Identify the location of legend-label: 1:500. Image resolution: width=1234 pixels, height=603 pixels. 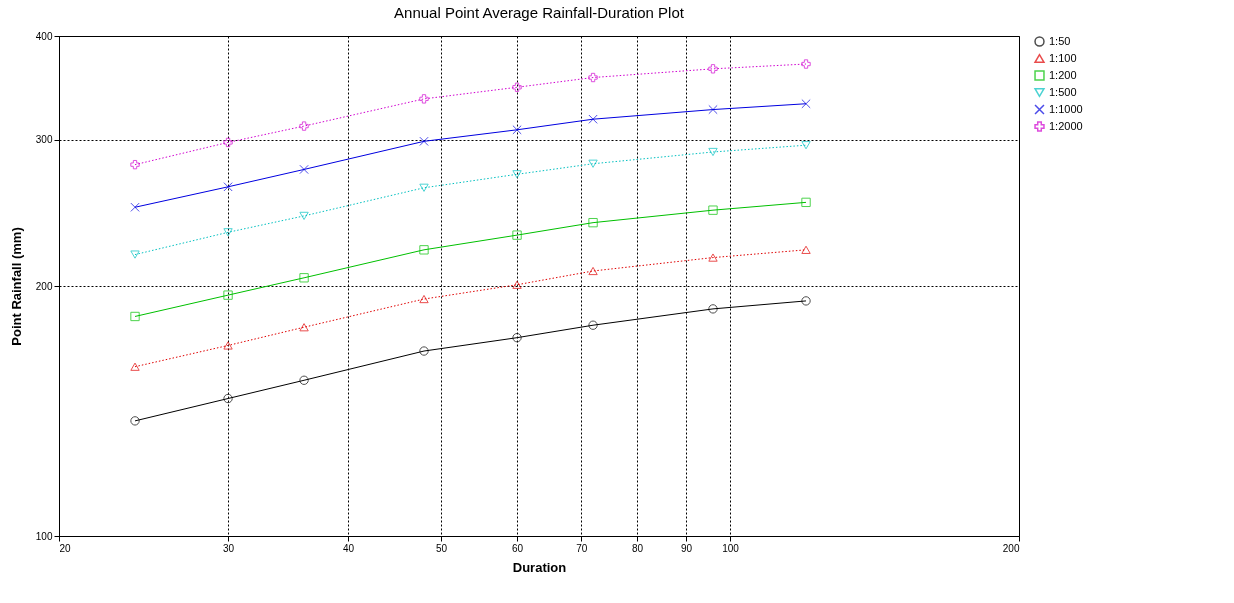
(1063, 91).